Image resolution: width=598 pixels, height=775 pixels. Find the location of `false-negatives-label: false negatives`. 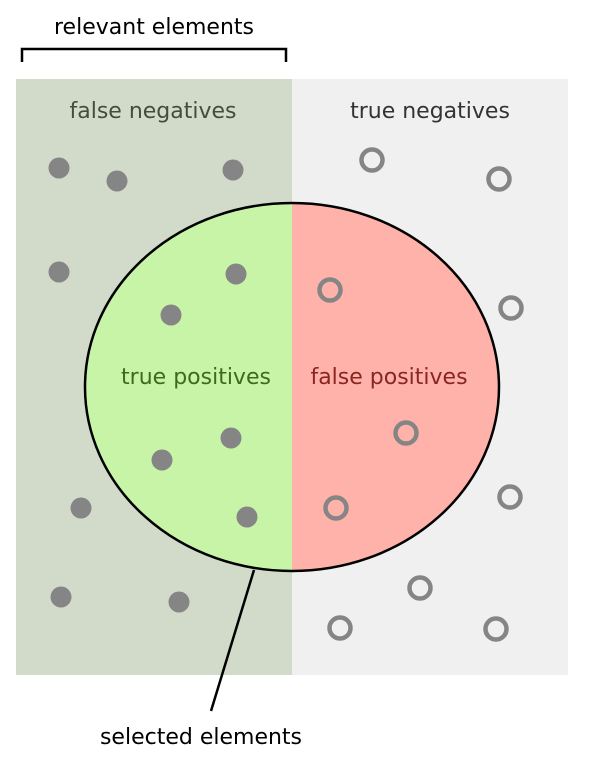

false-negatives-label: false negatives is located at coordinates (152, 111).